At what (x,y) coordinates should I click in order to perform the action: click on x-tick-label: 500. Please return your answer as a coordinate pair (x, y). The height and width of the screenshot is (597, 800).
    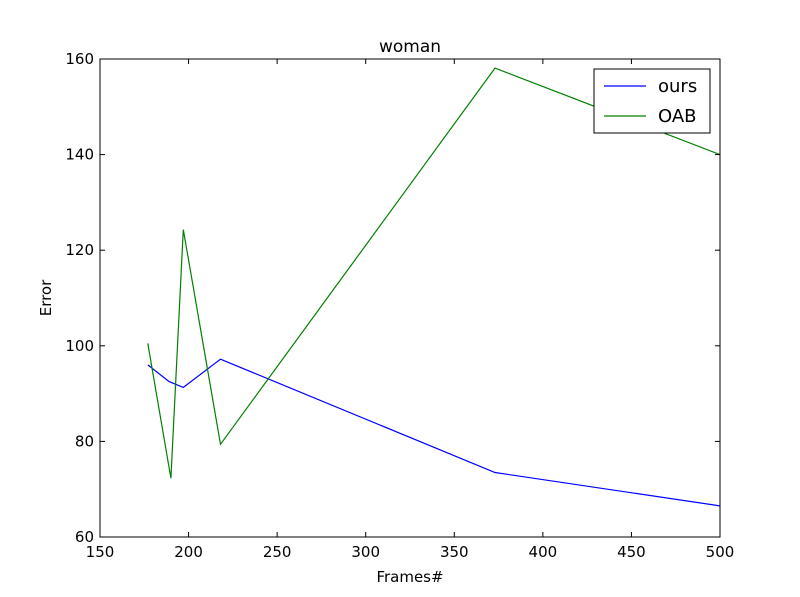
    Looking at the image, I should click on (720, 552).